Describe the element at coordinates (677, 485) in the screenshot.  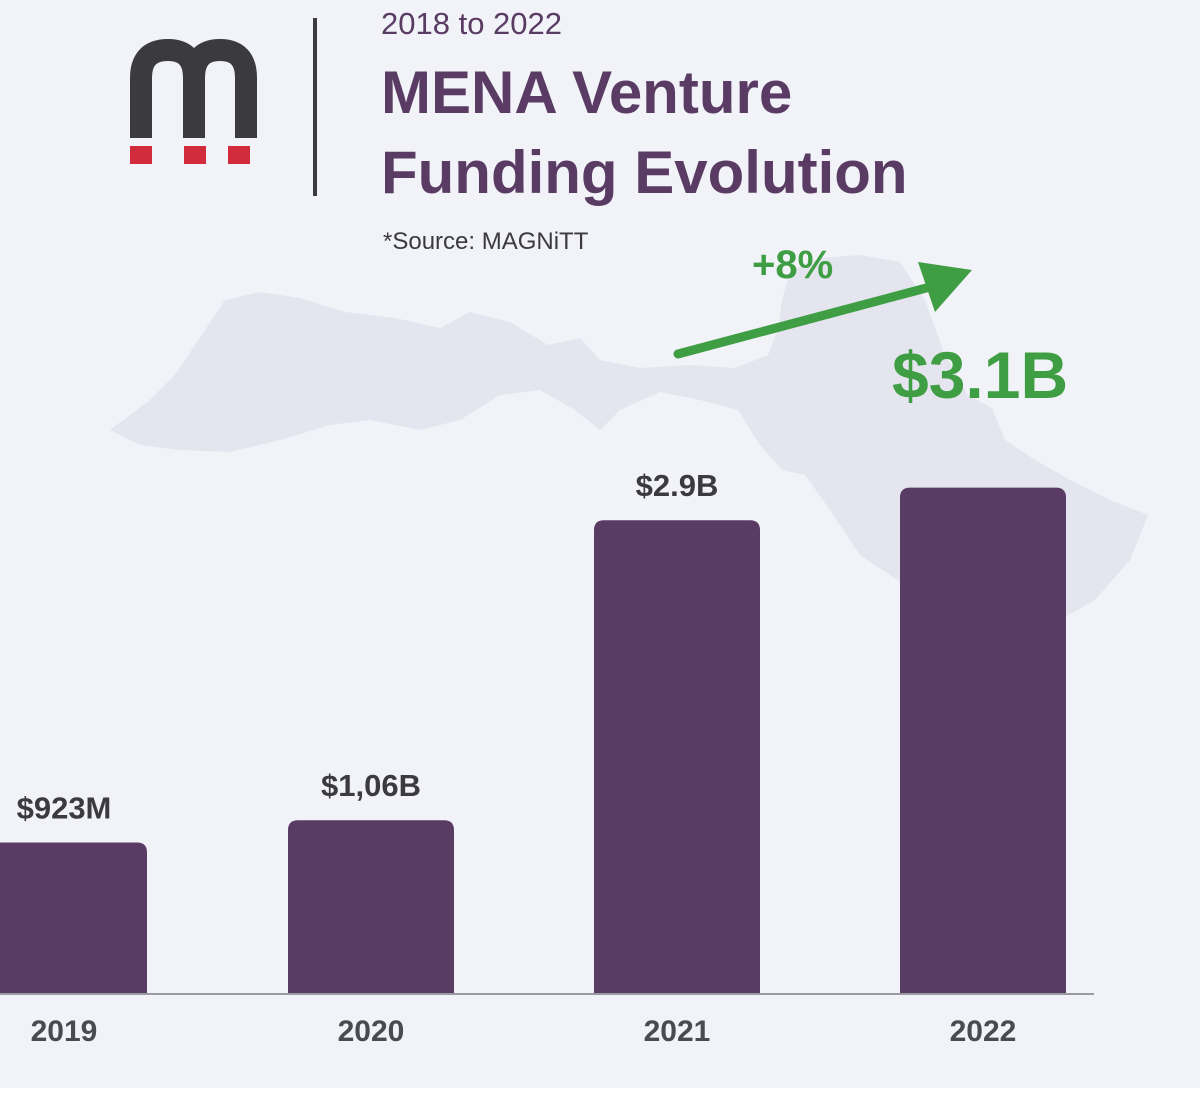
I see `data-label-2021: $2.9B` at that location.